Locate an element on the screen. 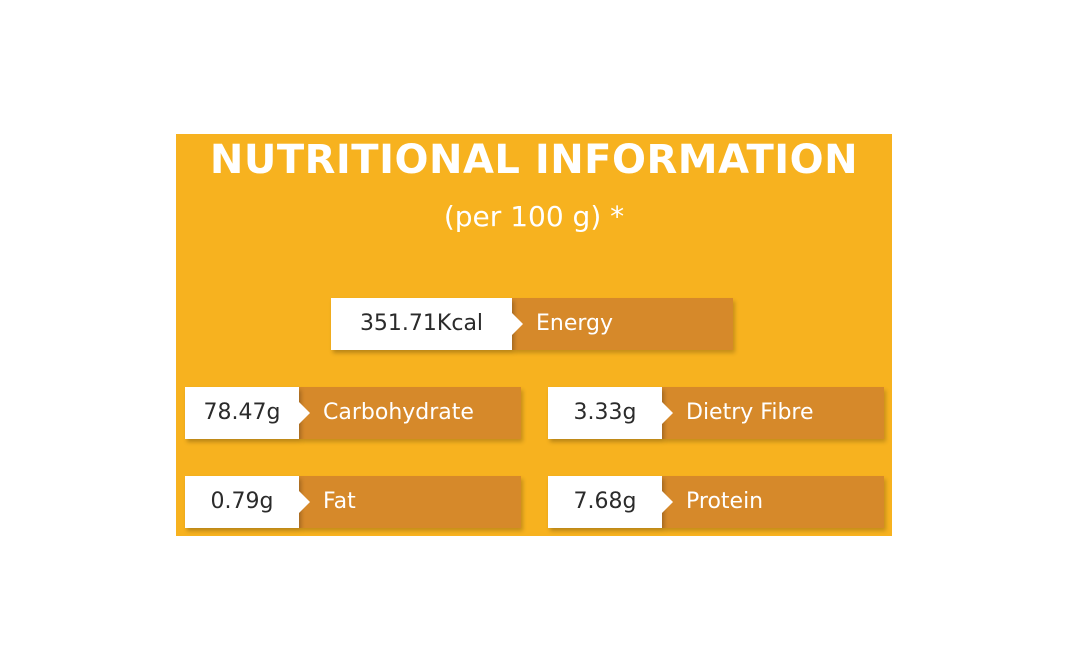 The height and width of the screenshot is (671, 1068). nutrient-value: 351.71Kcal is located at coordinates (427, 324).